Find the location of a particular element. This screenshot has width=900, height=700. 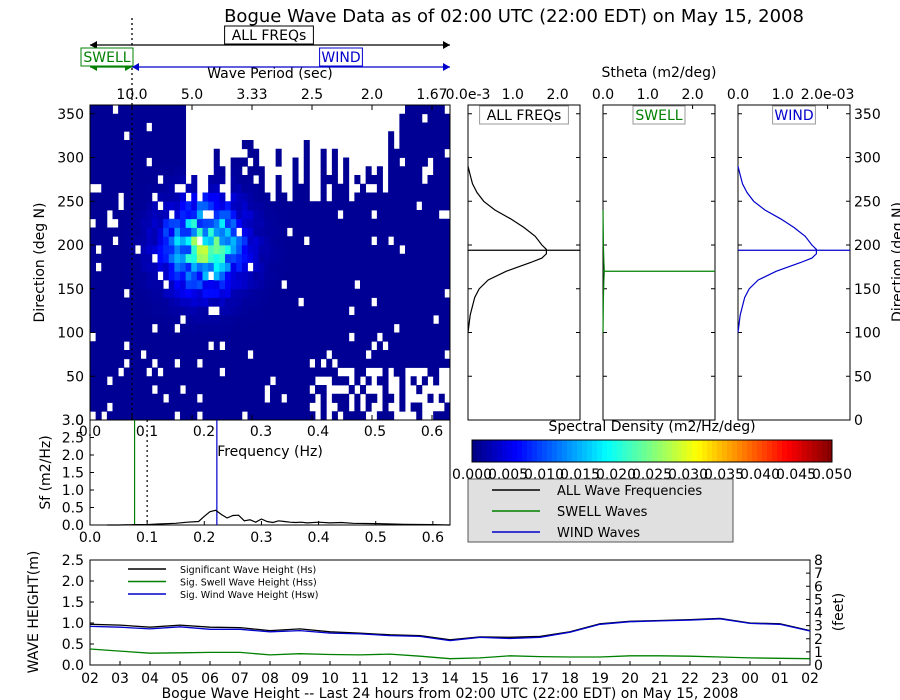

history-right-tick-label: 1 is located at coordinates (818, 653).